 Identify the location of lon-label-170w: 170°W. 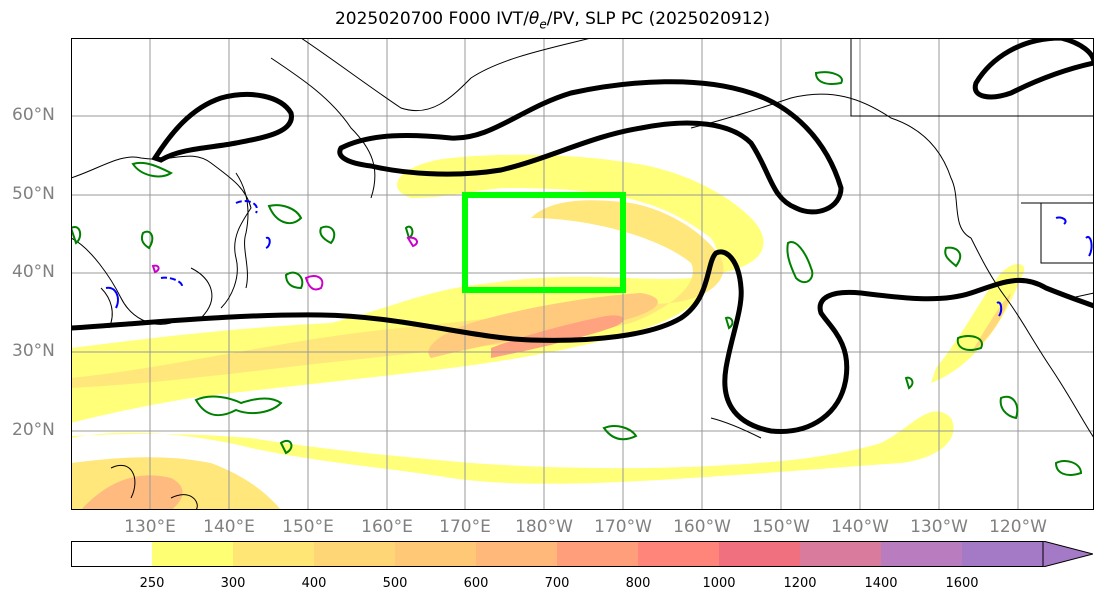
(623, 527).